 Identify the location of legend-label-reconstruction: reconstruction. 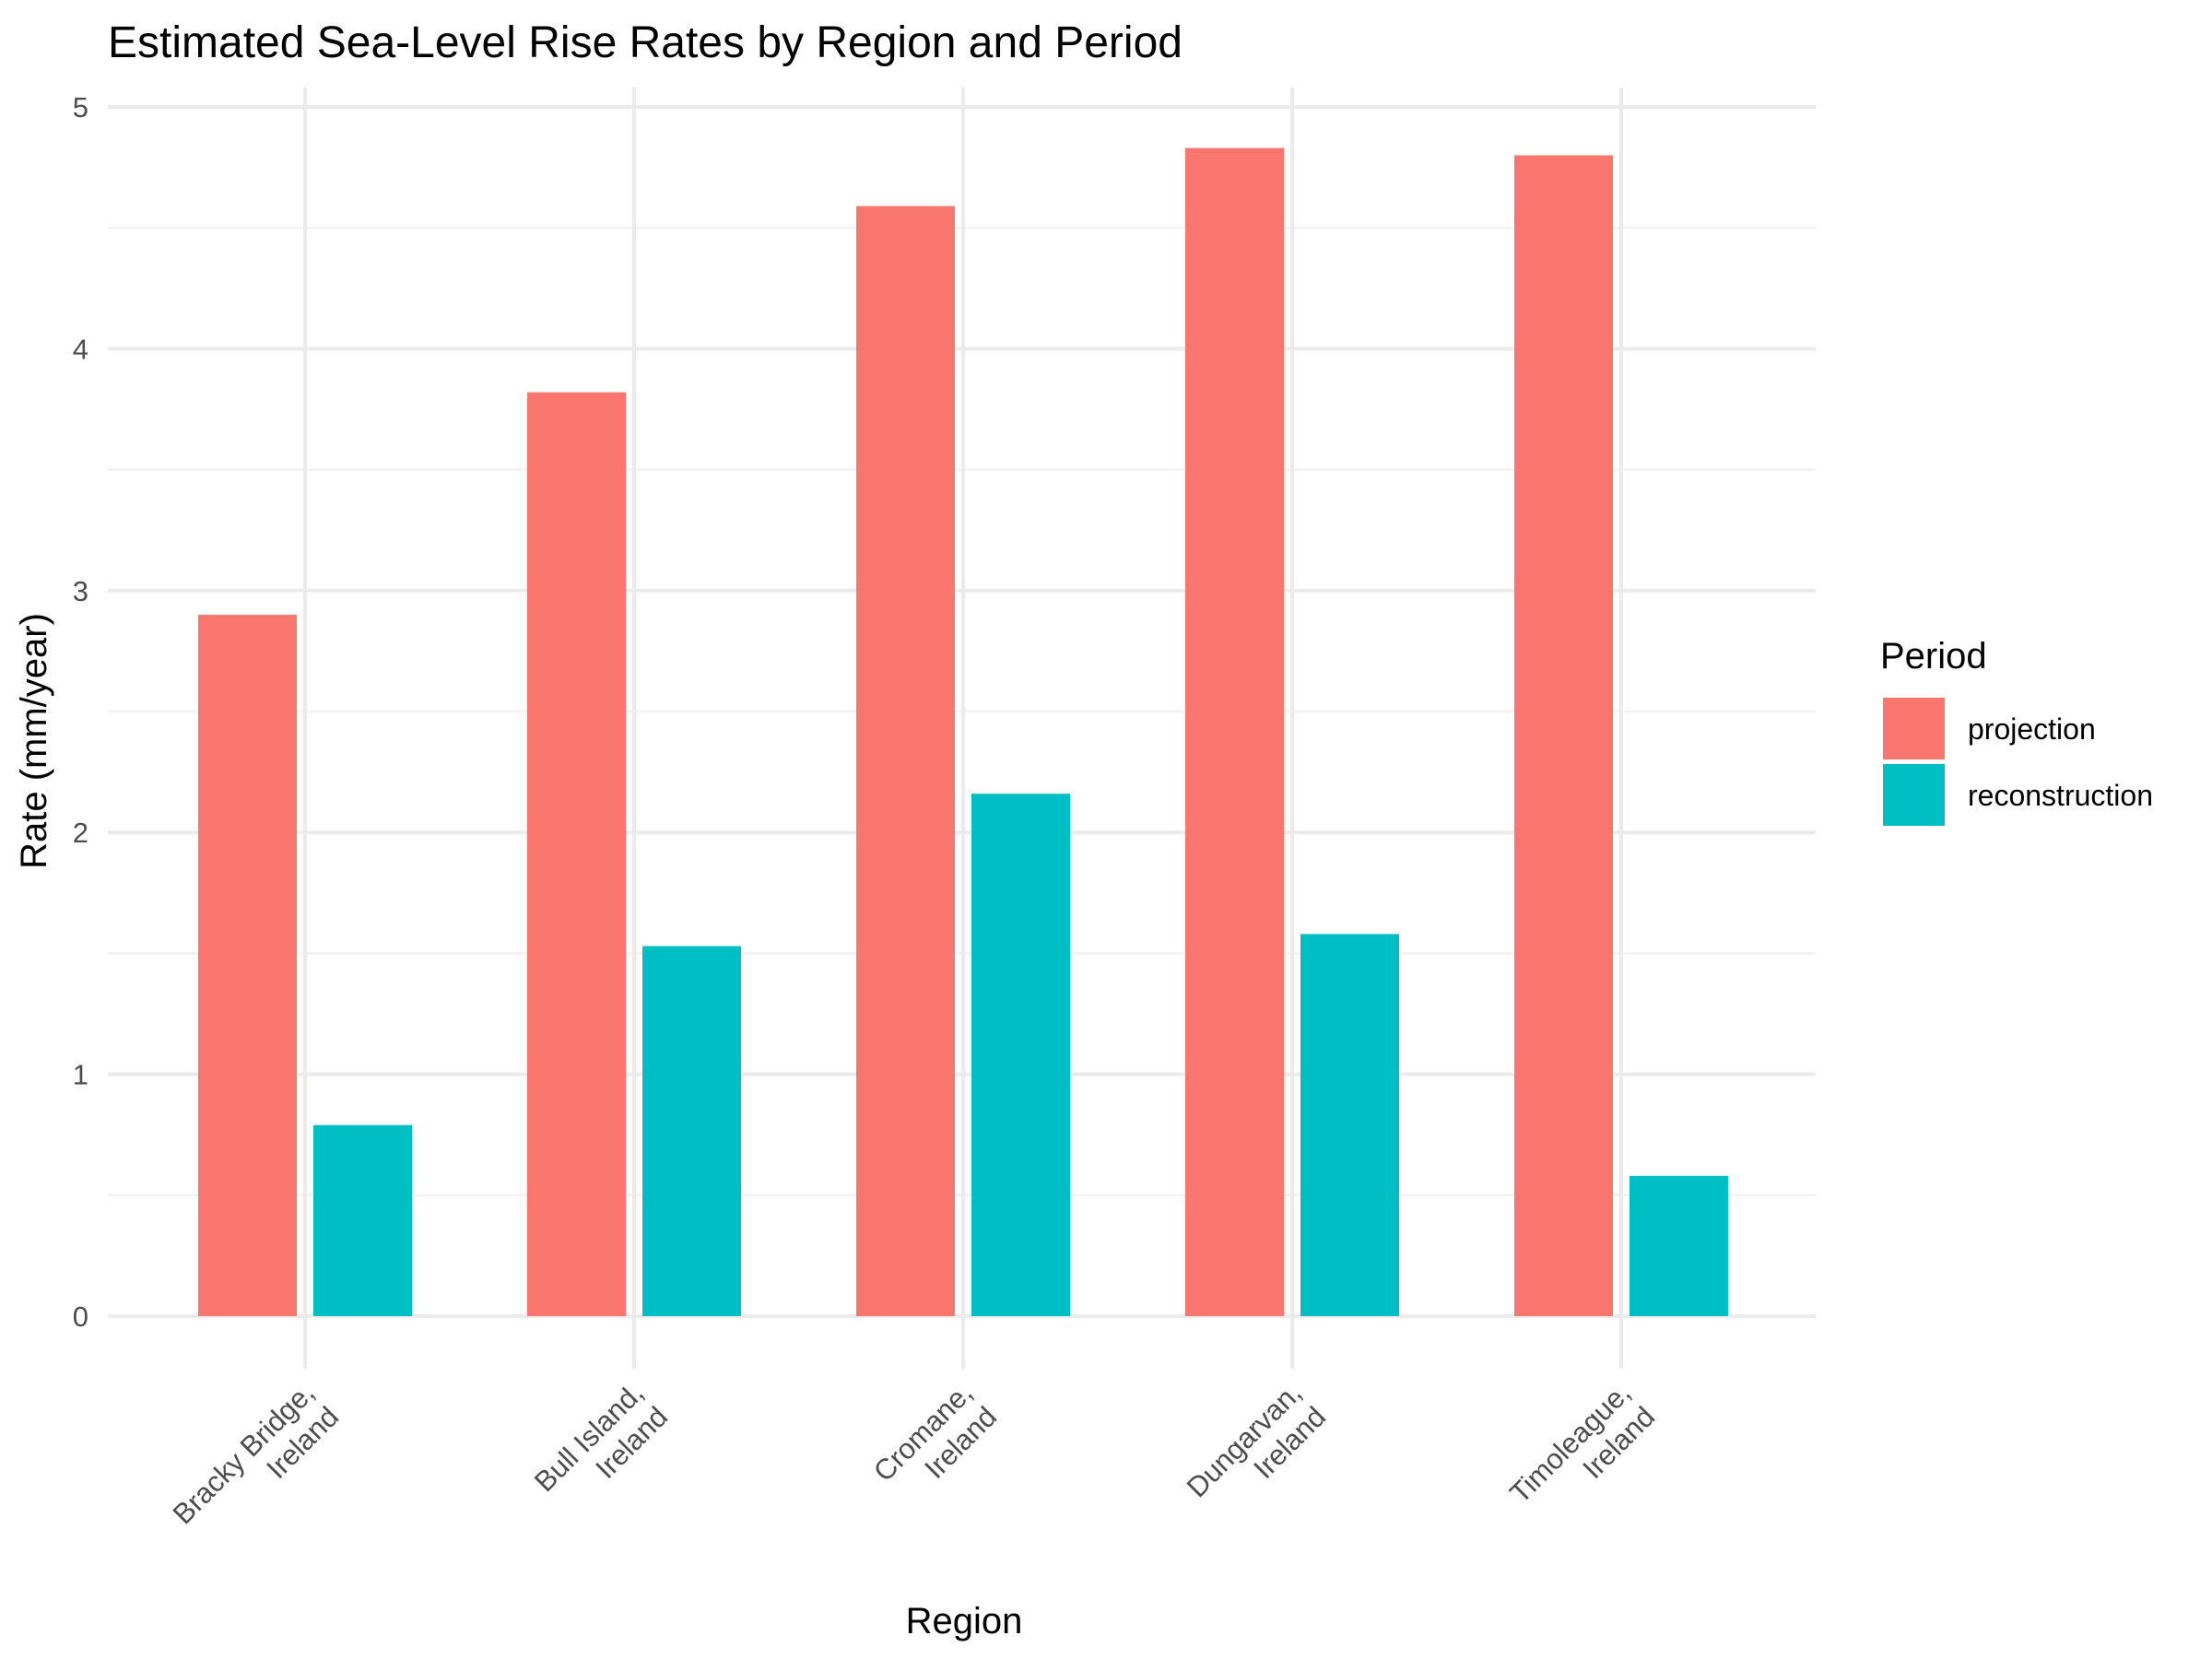
(2060, 795).